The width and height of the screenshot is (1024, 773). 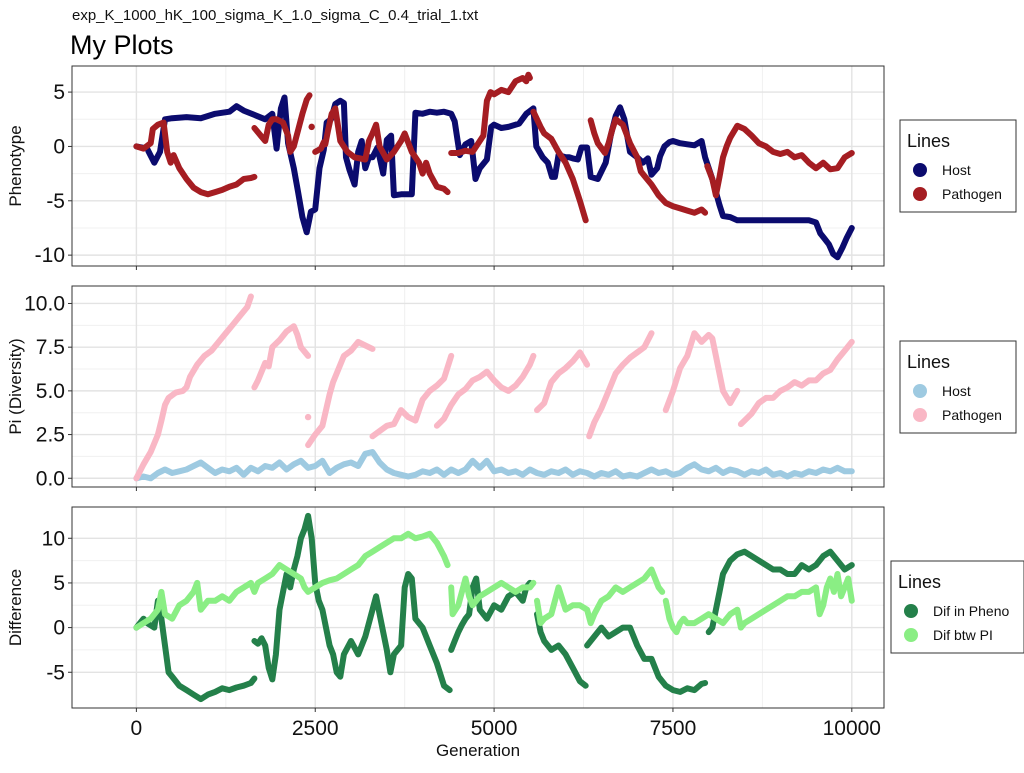 I want to click on y-tick-label: 10, so click(x=53, y=538).